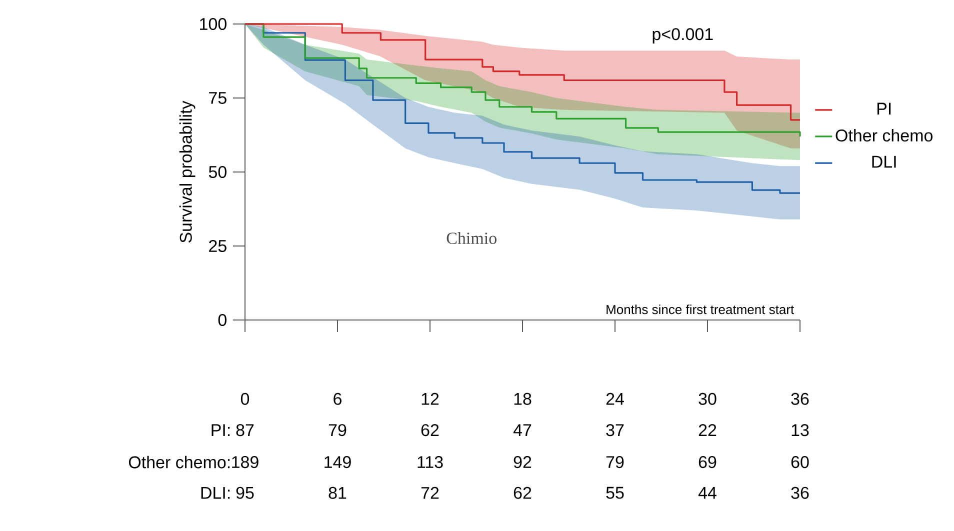  Describe the element at coordinates (700, 309) in the screenshot. I see `x-axis-title: Months since first treatment start` at that location.